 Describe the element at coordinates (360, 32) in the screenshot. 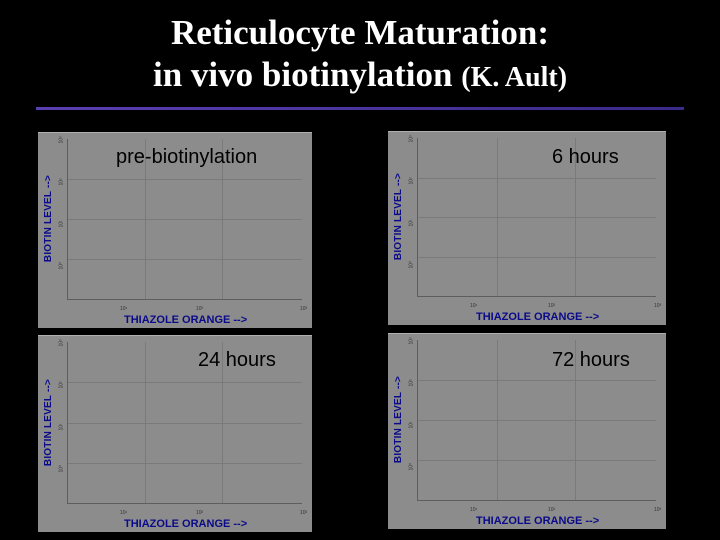

I see `title-line-1: Reticulocyte Maturation:` at that location.